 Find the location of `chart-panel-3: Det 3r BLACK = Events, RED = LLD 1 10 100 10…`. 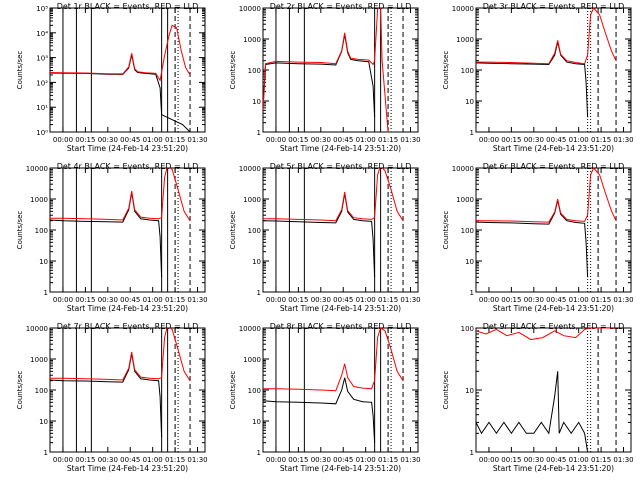

chart-panel-3: Det 3r BLACK = Events, RED = LLD 1 10 100 10… is located at coordinates (538, 77).